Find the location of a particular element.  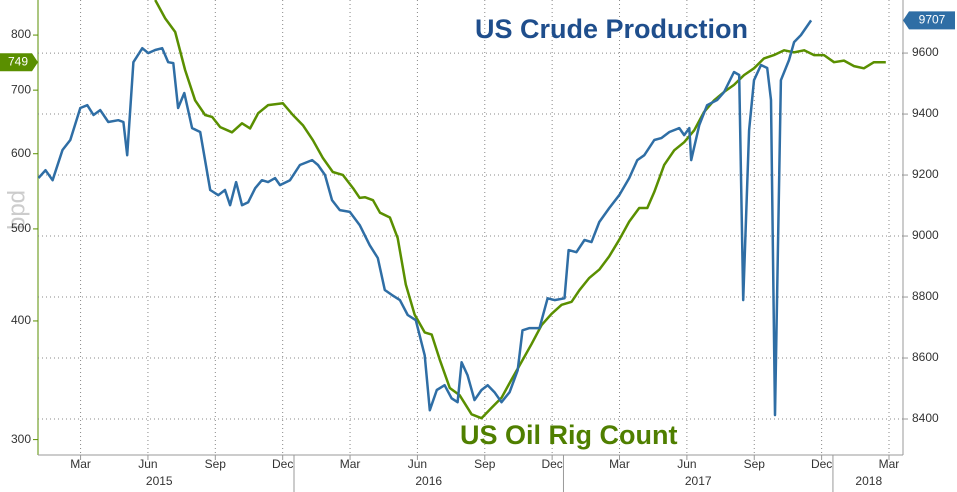

series-label: US Crude Production is located at coordinates (611, 29).